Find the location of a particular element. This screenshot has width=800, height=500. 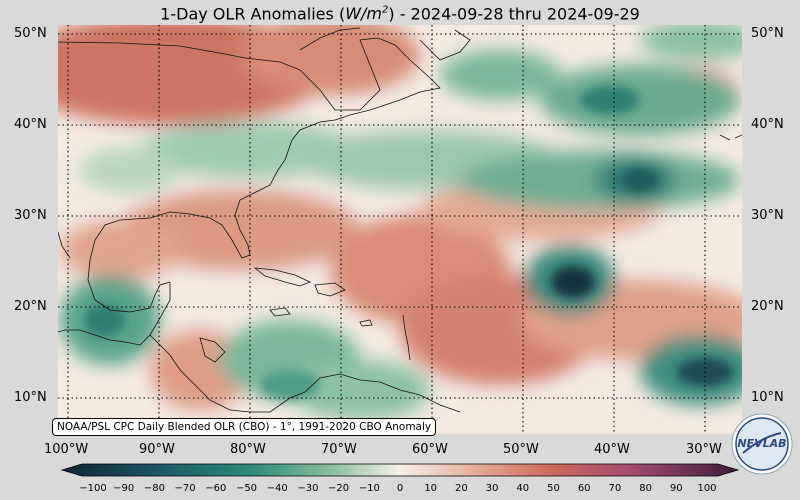

colorbar-tick-label: 90 is located at coordinates (676, 488).